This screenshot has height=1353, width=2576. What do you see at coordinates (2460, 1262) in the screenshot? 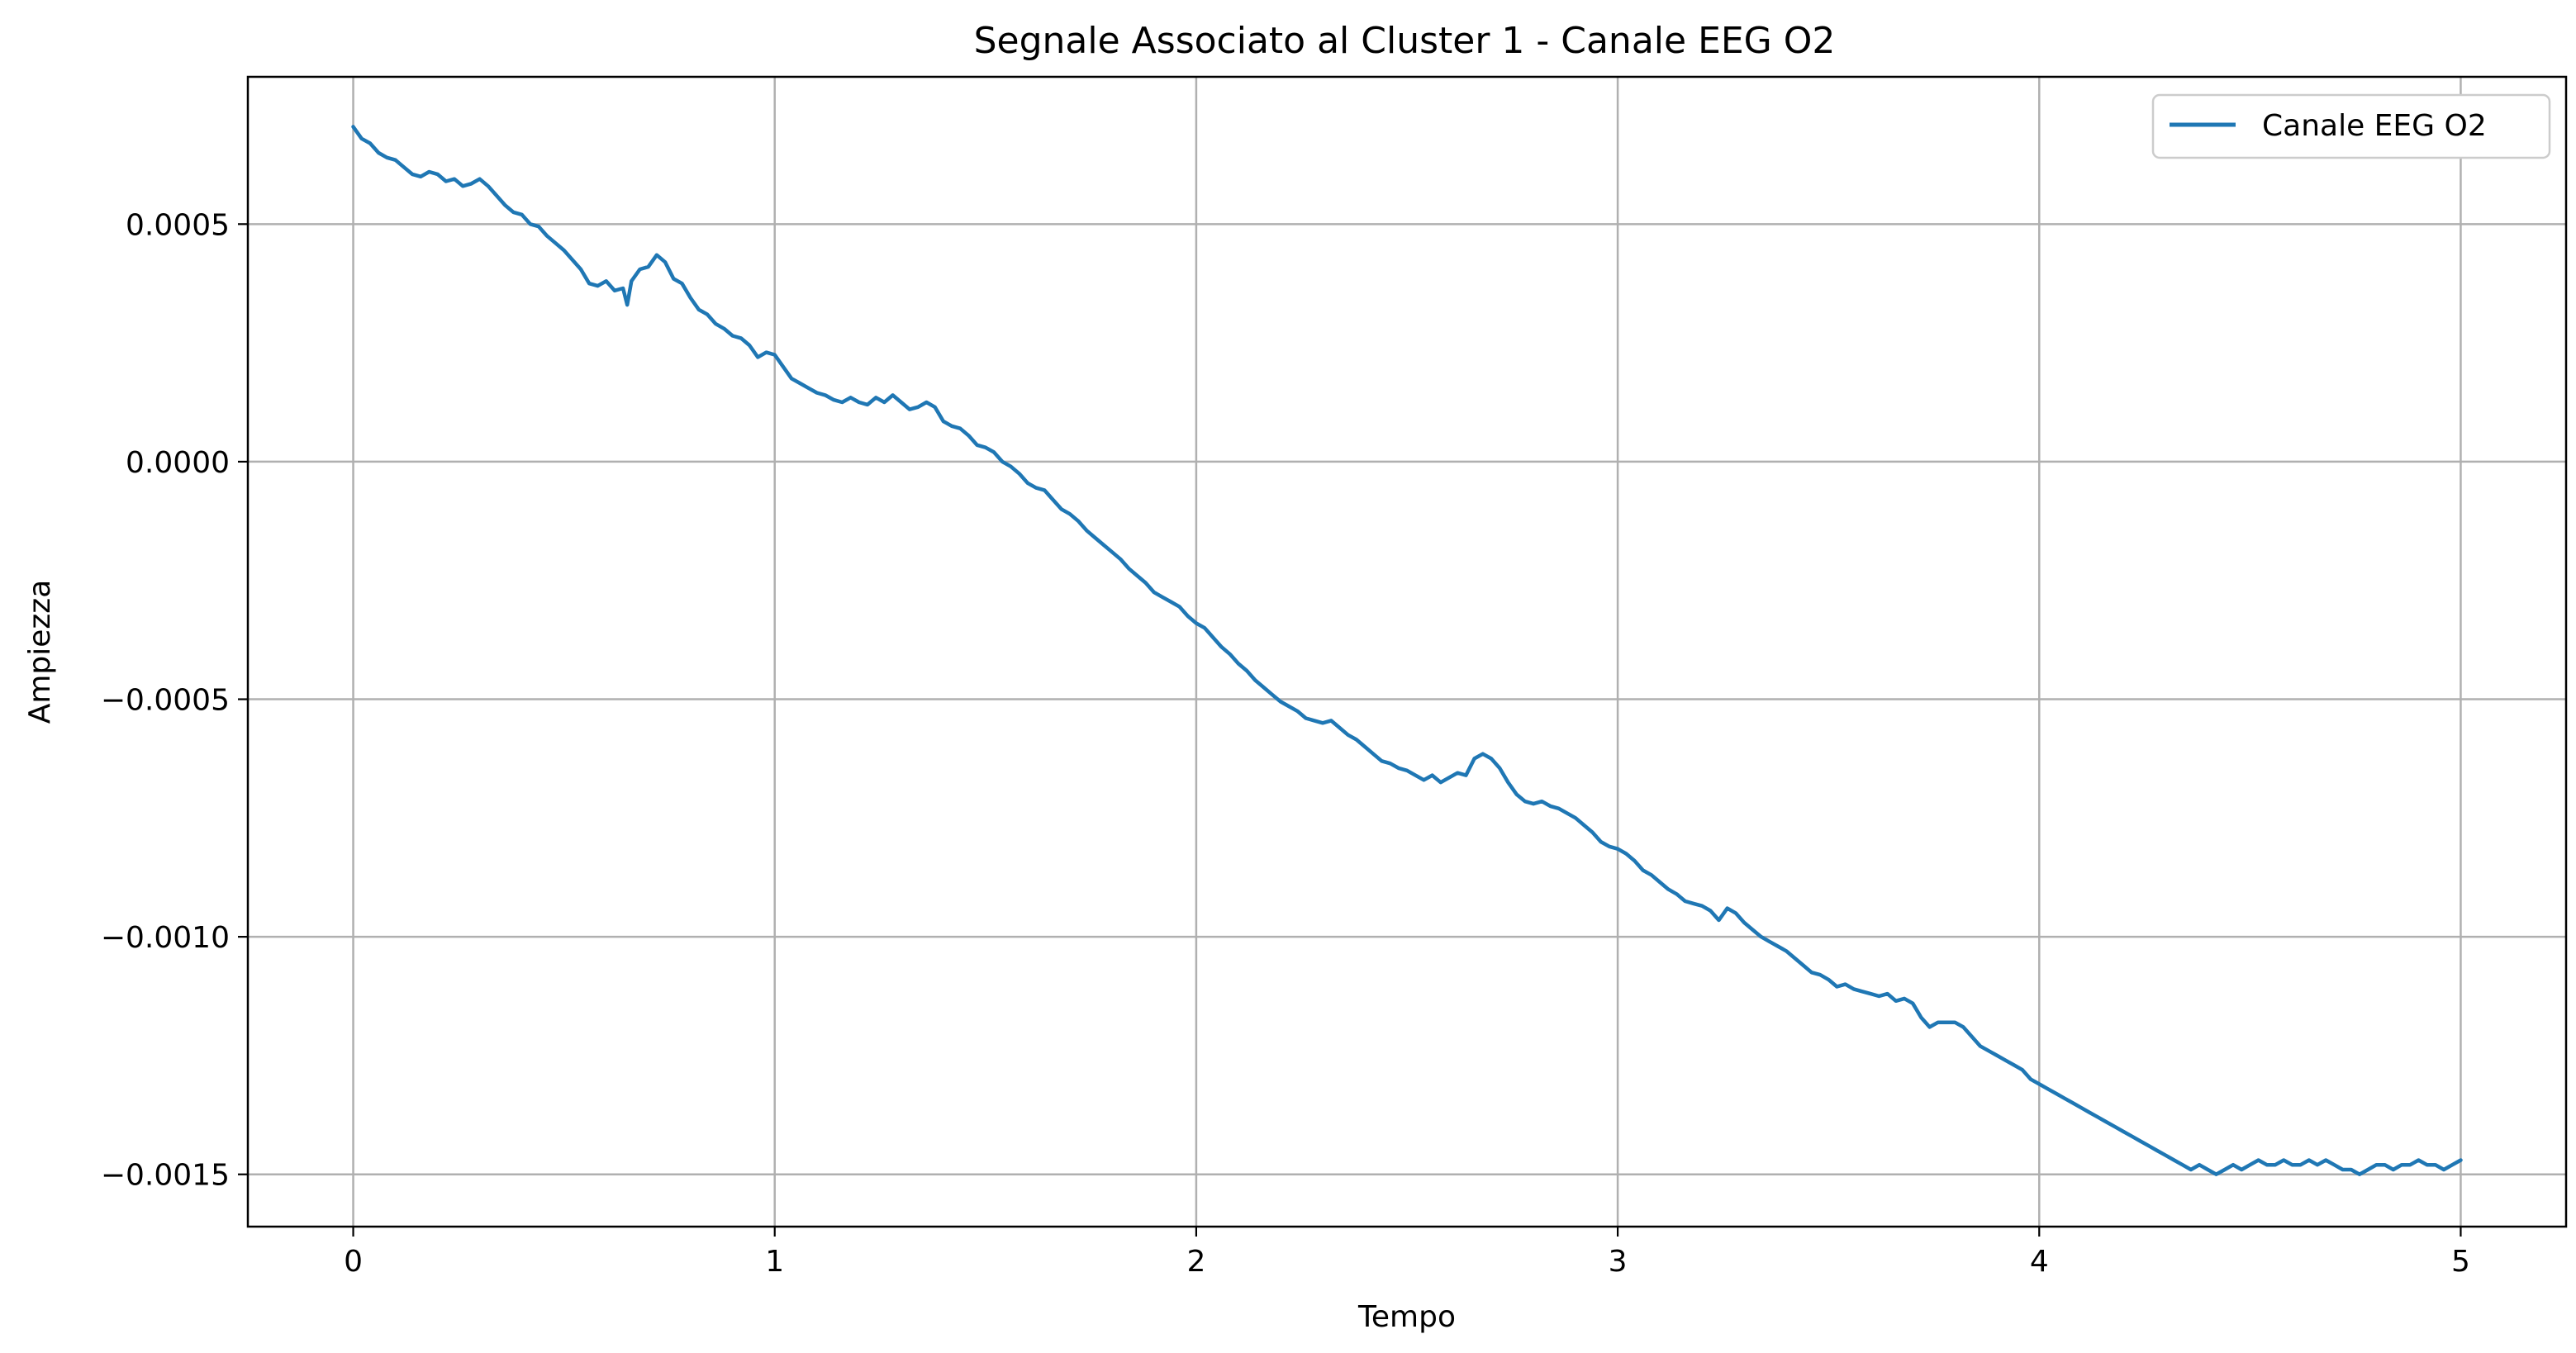
I see `x-tick-label: 5` at bounding box center [2460, 1262].